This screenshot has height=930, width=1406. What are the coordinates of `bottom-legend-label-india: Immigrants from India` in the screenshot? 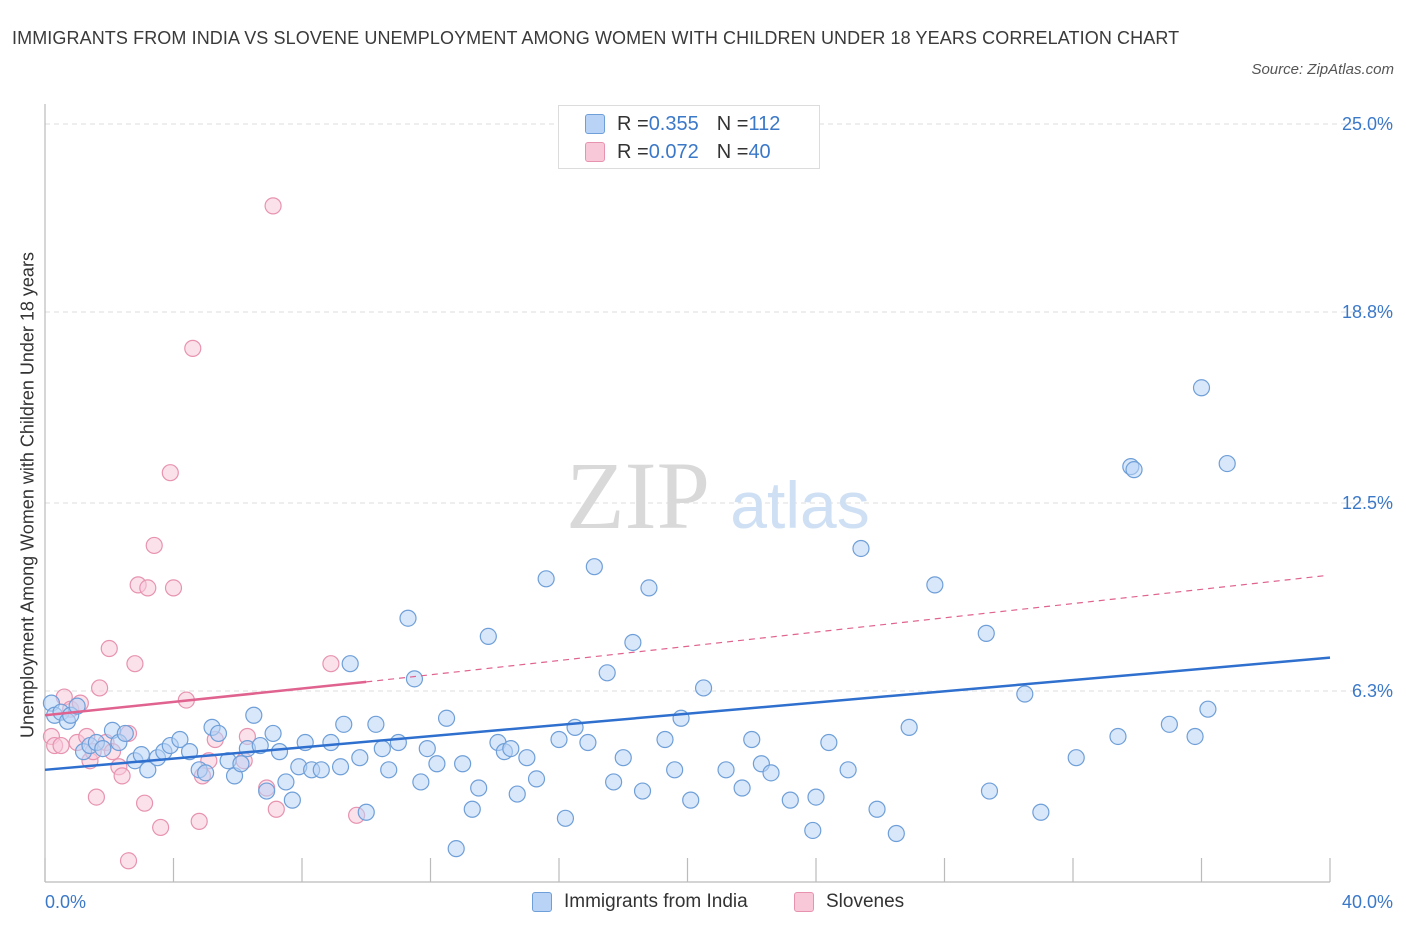 It's located at (656, 901).